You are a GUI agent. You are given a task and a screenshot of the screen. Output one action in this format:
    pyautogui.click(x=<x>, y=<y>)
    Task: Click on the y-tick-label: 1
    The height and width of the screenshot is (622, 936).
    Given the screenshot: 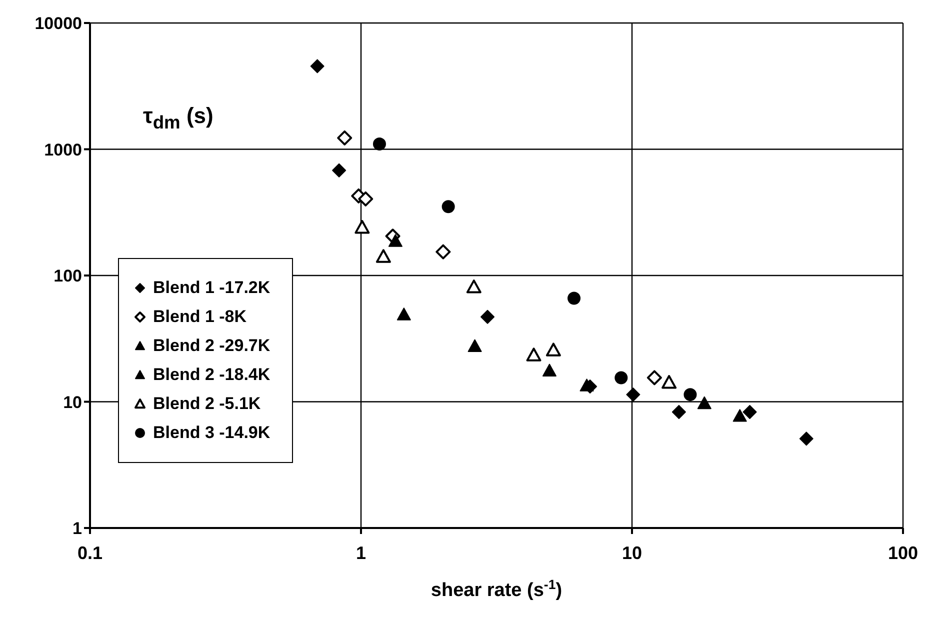 What is the action you would take?
    pyautogui.click(x=77, y=528)
    